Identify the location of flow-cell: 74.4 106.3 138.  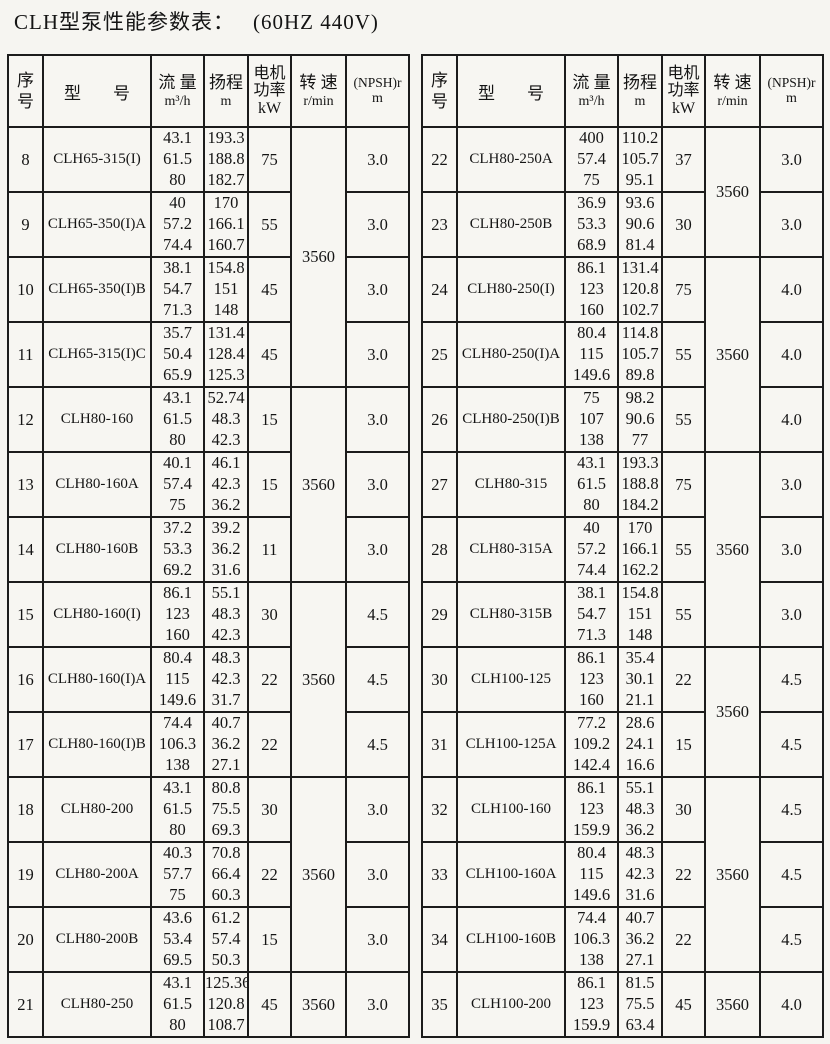
(591, 939).